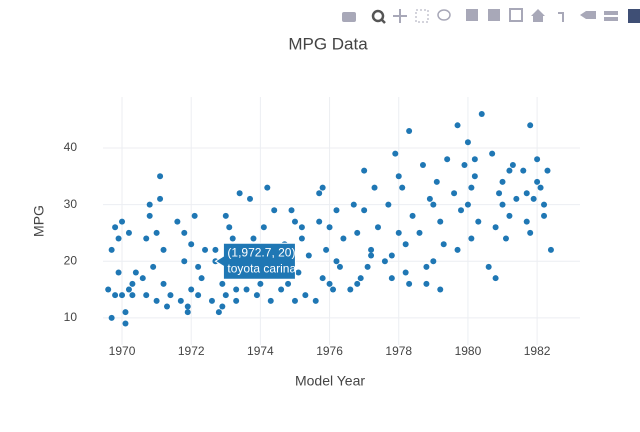 This screenshot has height=432, width=640. I want to click on plotly-logo, so click(634, 16).